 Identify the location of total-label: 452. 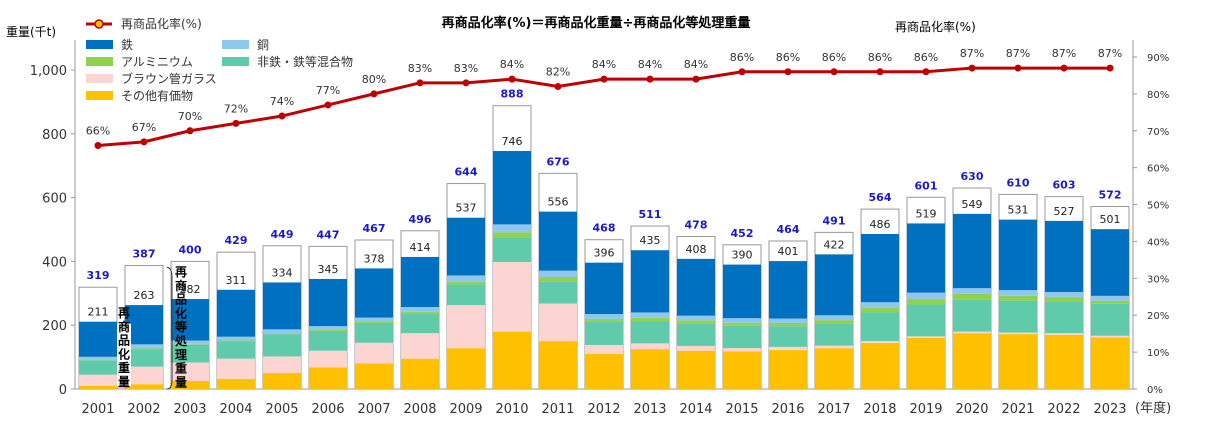
(742, 233).